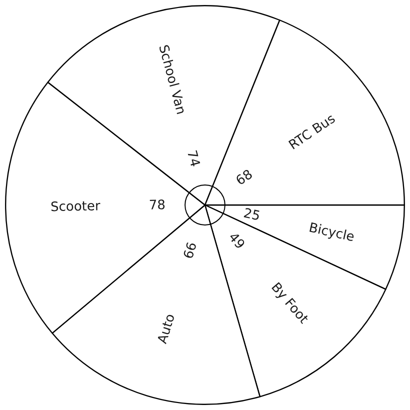 This screenshot has height=410, width=410. I want to click on slice-label: Bicycle, so click(331, 233).